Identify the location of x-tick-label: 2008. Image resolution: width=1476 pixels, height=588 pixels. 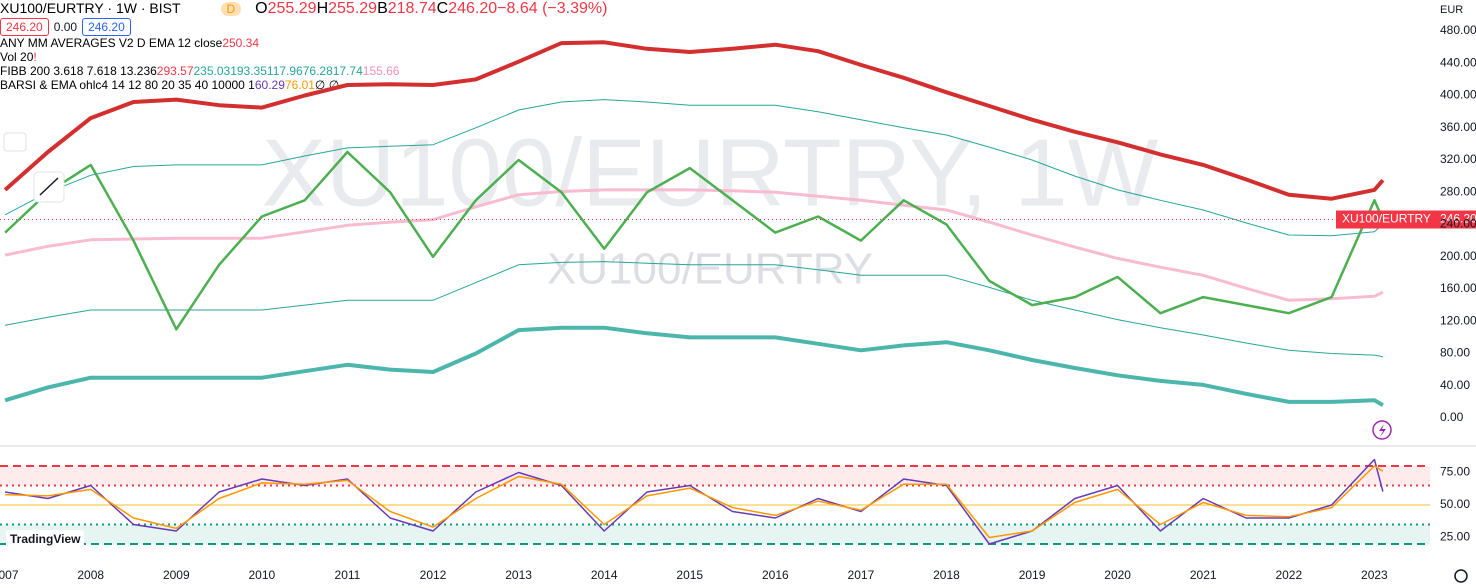
(90, 575).